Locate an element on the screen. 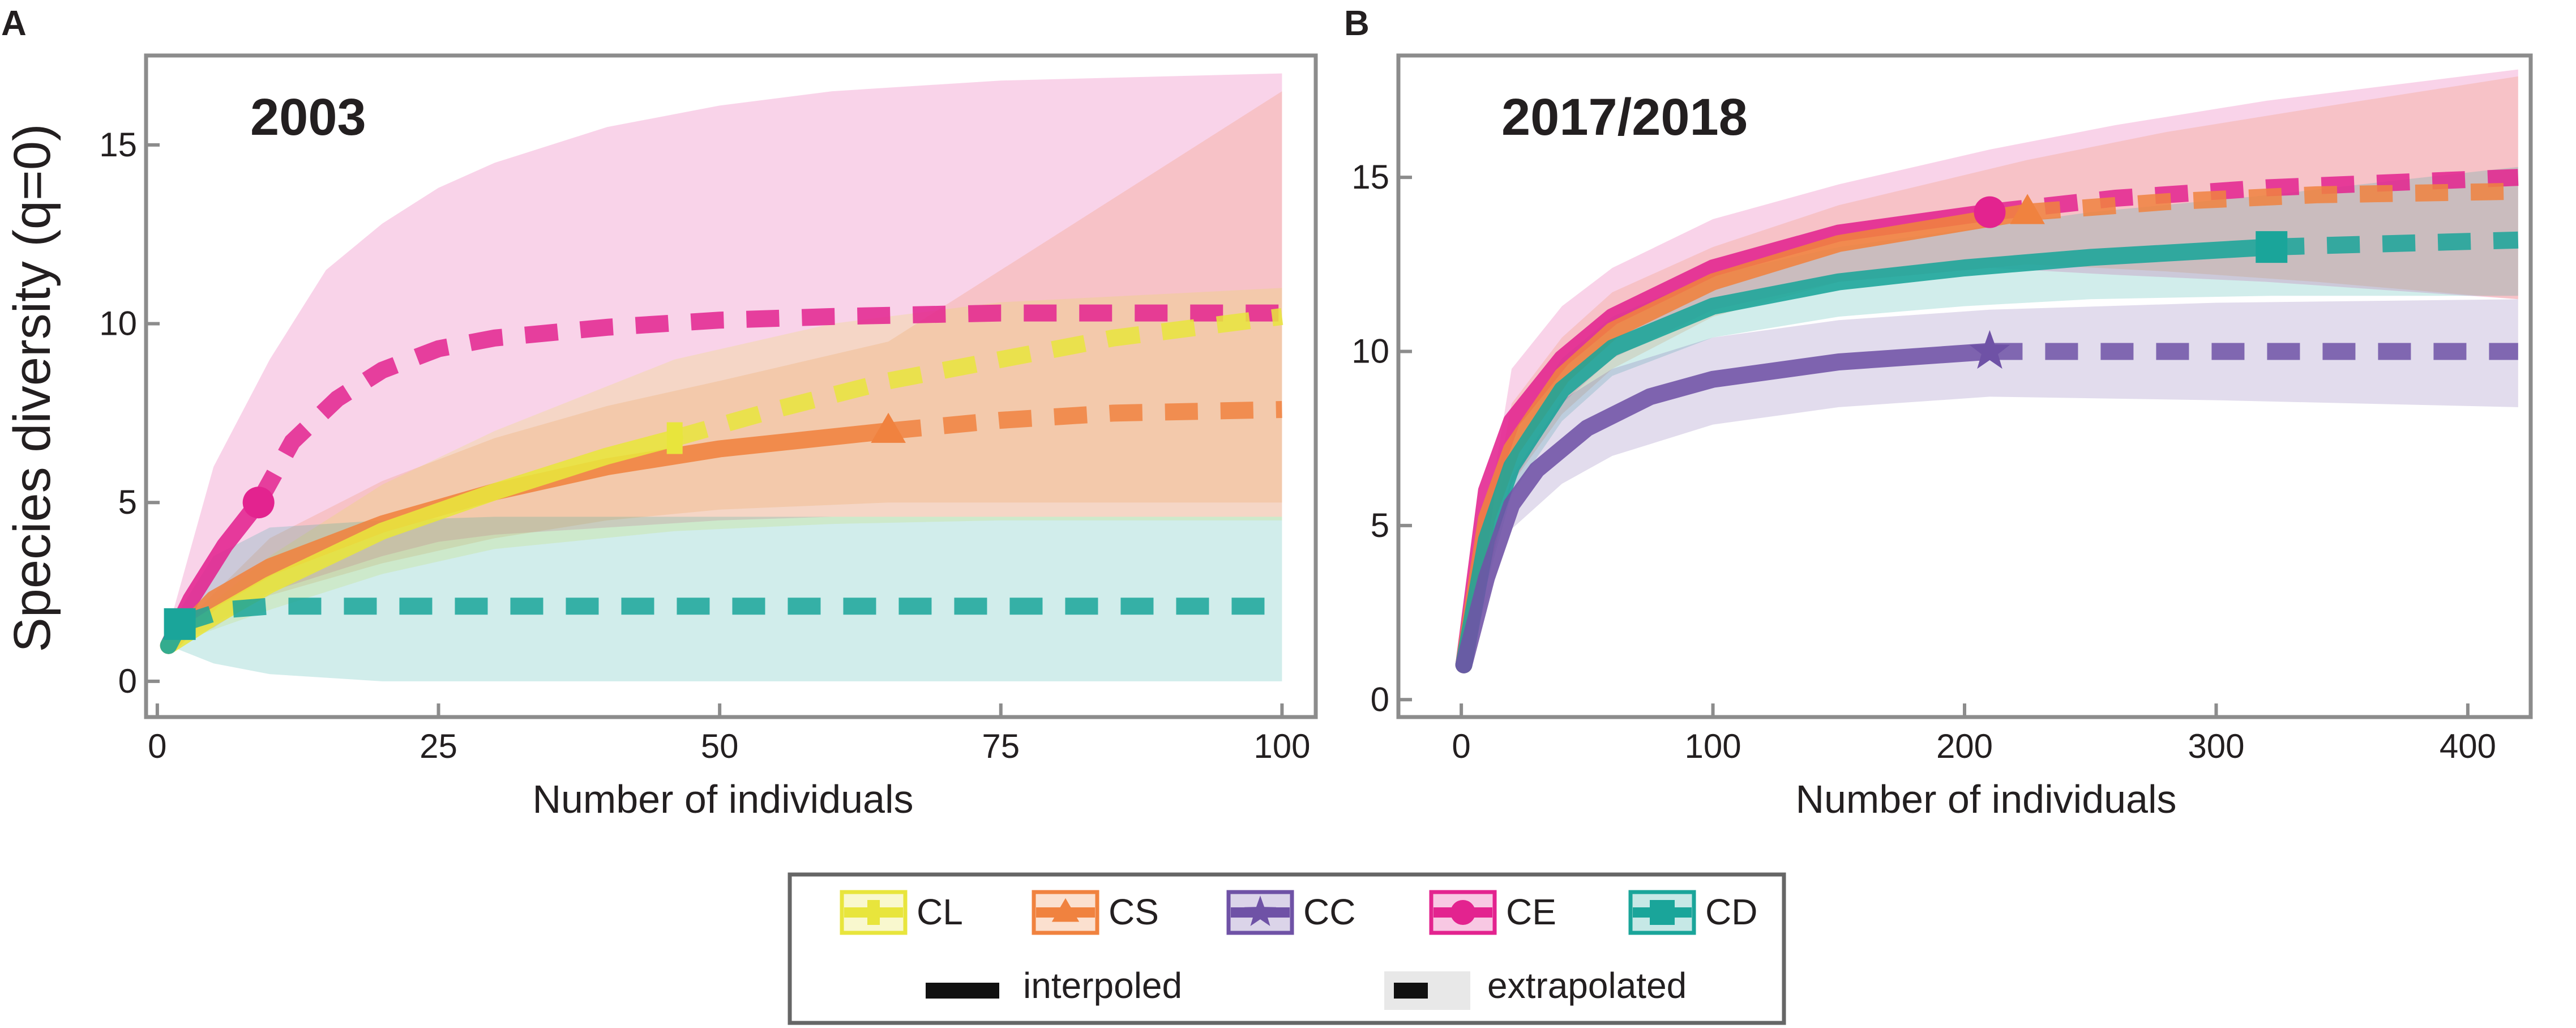 The image size is (2576, 1028). panel-b-x-tick-label: 0 is located at coordinates (1461, 746).